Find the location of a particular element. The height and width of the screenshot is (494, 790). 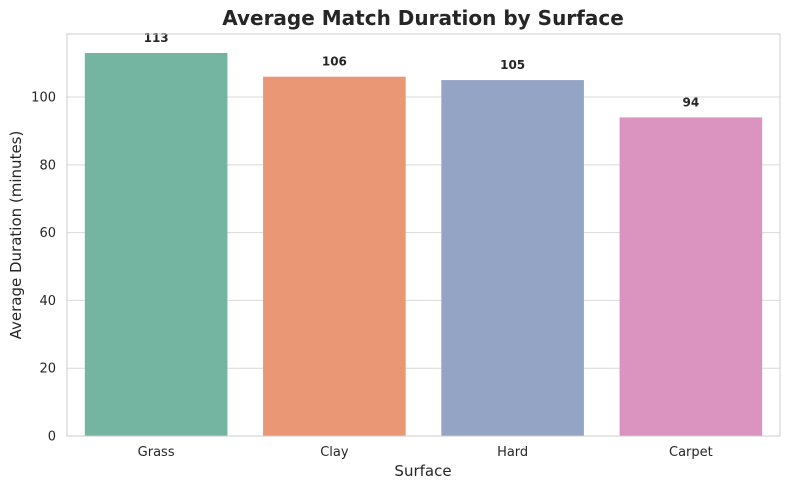

bar-carpet is located at coordinates (691, 276).